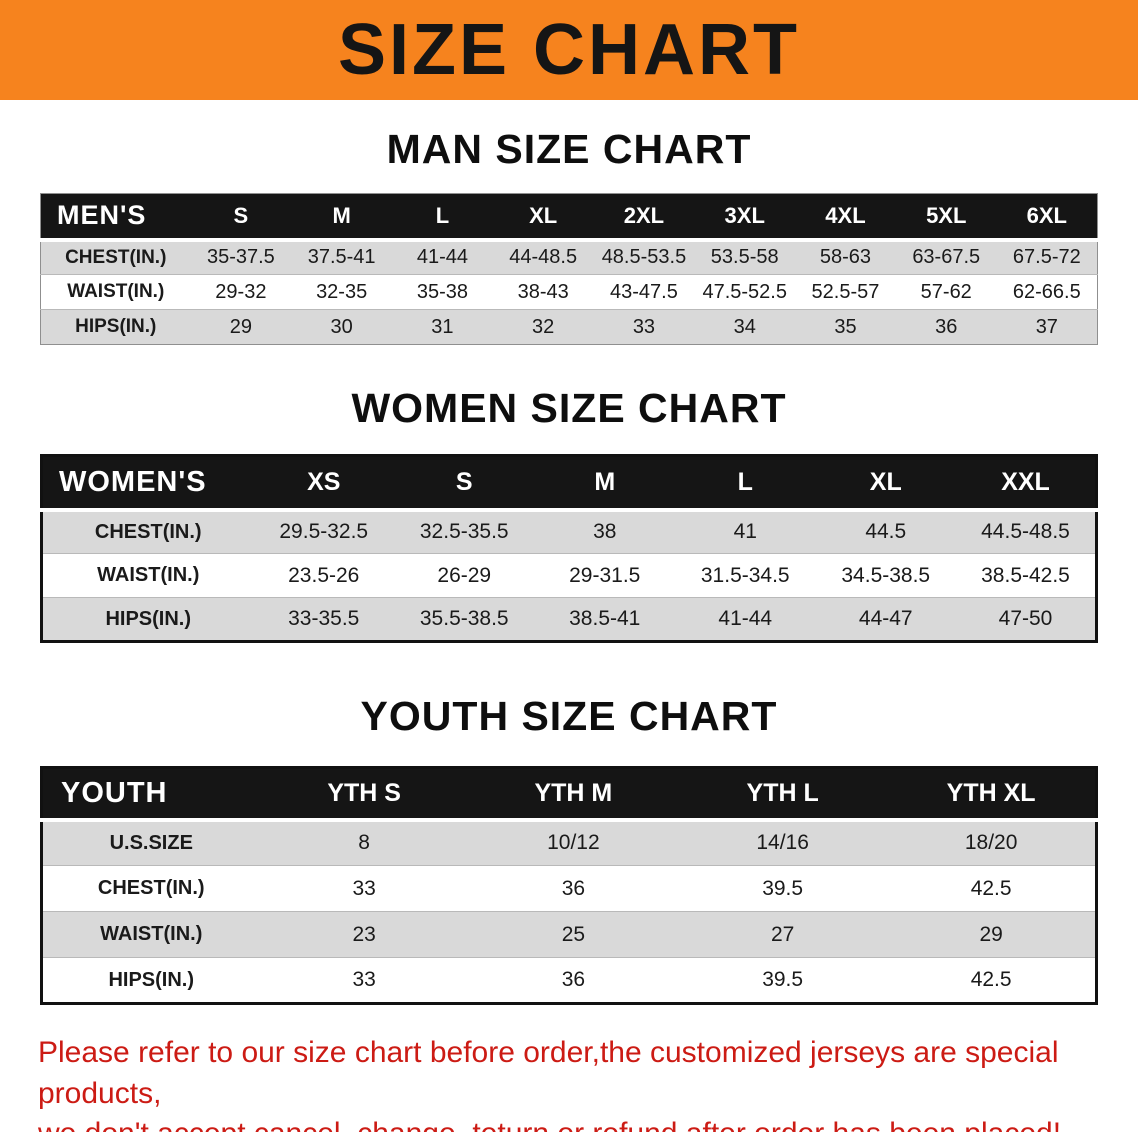  What do you see at coordinates (783, 794) in the screenshot?
I see `column-header: YTH L` at bounding box center [783, 794].